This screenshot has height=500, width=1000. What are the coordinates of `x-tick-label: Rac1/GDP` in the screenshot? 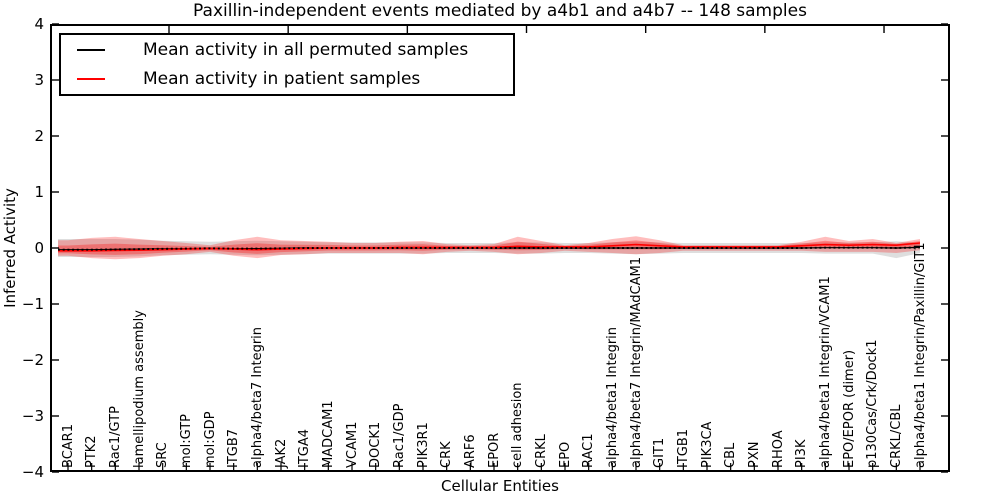 It's located at (399, 435).